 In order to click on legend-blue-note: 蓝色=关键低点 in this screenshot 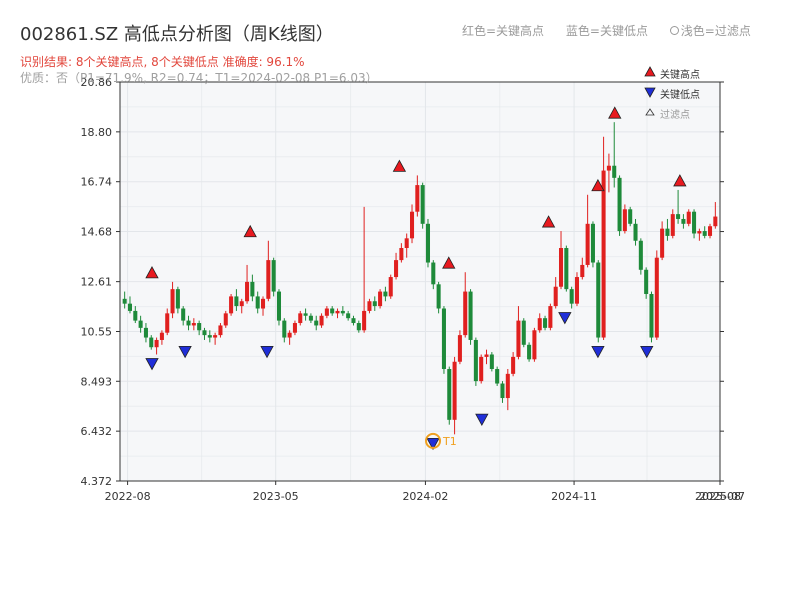, I will do `click(606, 31)`.